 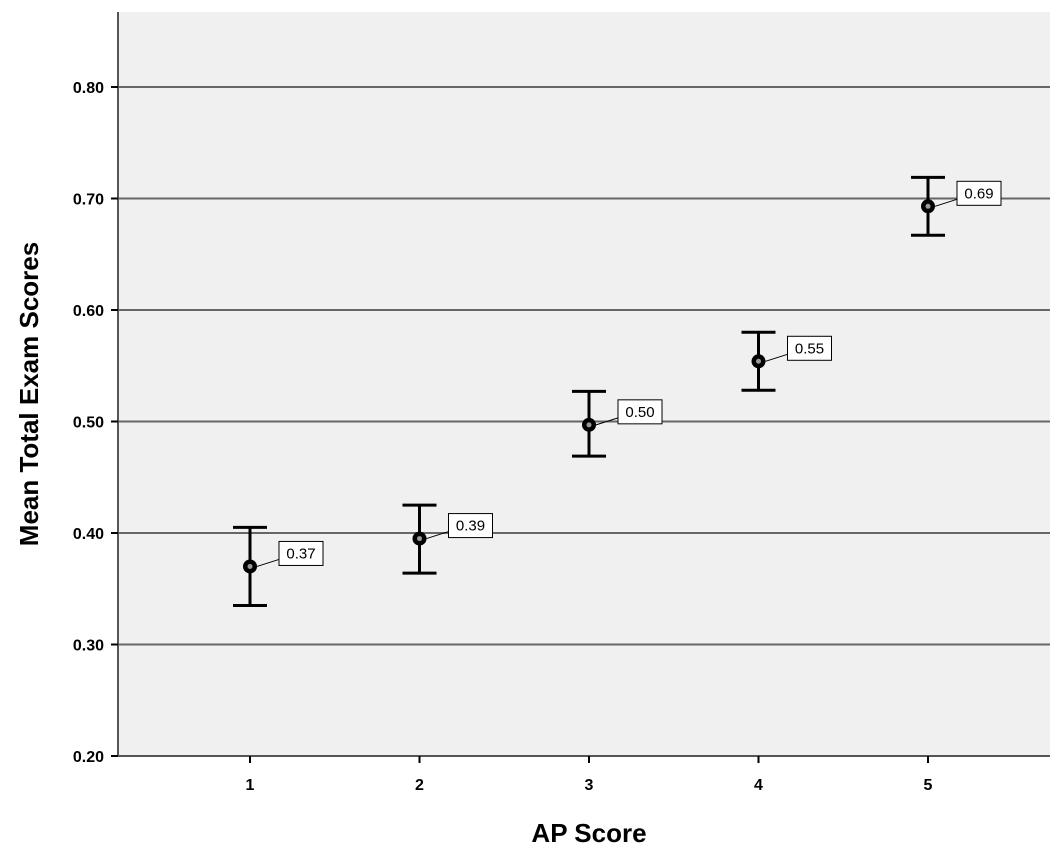 What do you see at coordinates (88, 646) in the screenshot?
I see `y-tick-label: 0.30` at bounding box center [88, 646].